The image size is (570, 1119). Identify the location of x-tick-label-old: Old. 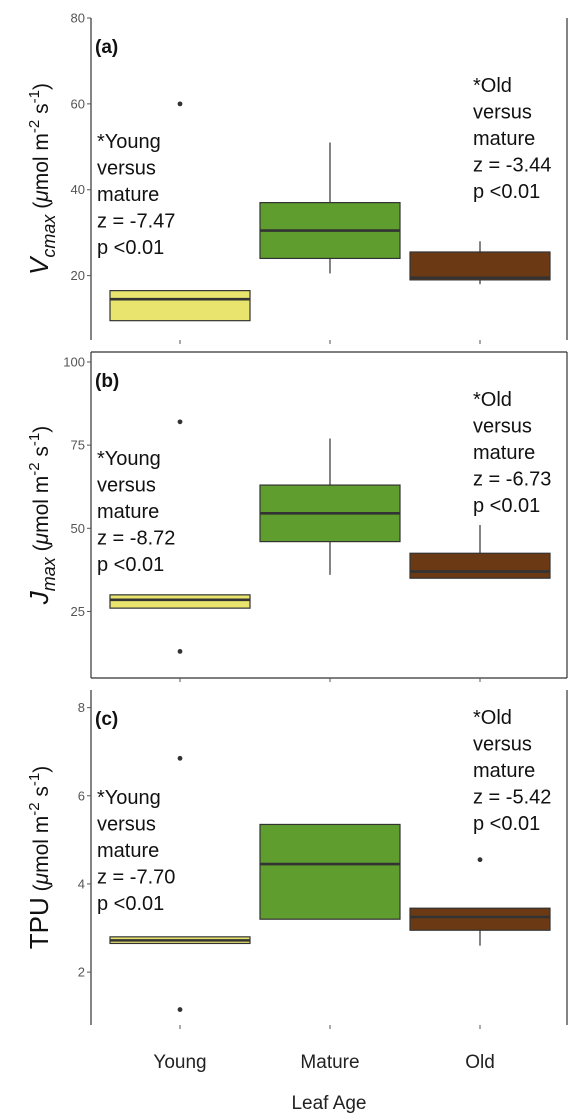
(480, 1062).